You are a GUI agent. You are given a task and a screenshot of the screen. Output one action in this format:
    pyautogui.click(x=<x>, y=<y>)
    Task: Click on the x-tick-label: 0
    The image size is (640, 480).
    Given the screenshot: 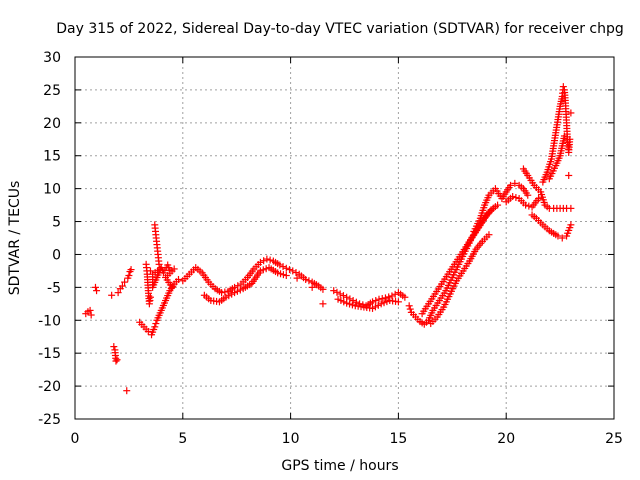 What is the action you would take?
    pyautogui.click(x=75, y=439)
    